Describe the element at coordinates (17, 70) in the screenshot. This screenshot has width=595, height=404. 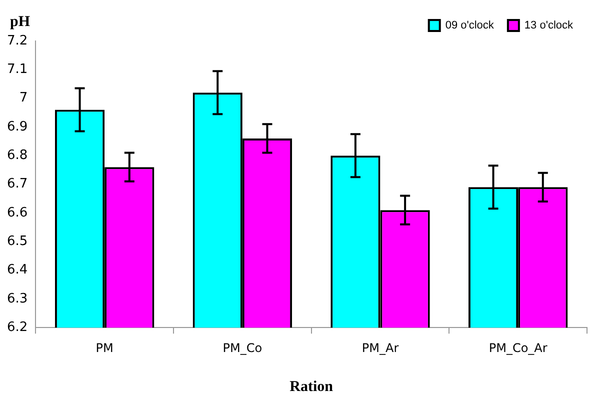
I see `y-tick-label: 7.1` at that location.